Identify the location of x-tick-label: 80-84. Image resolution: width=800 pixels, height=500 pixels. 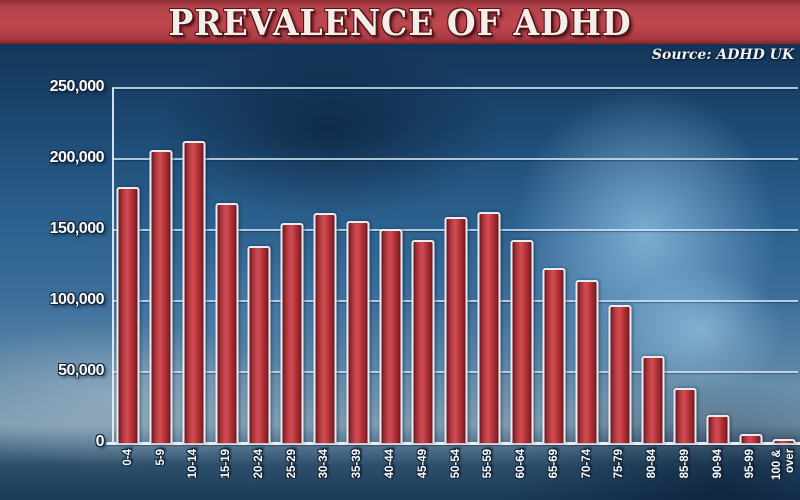
(652, 464).